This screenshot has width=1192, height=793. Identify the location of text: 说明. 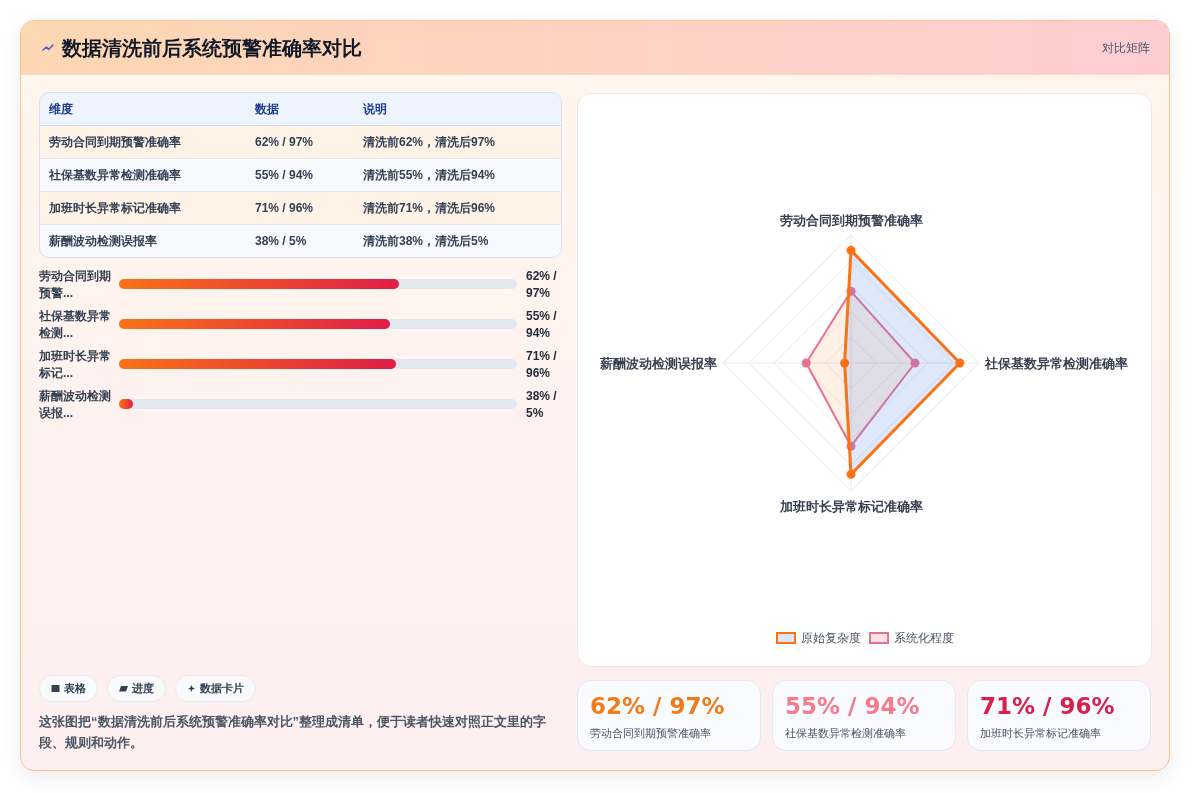
(375, 109).